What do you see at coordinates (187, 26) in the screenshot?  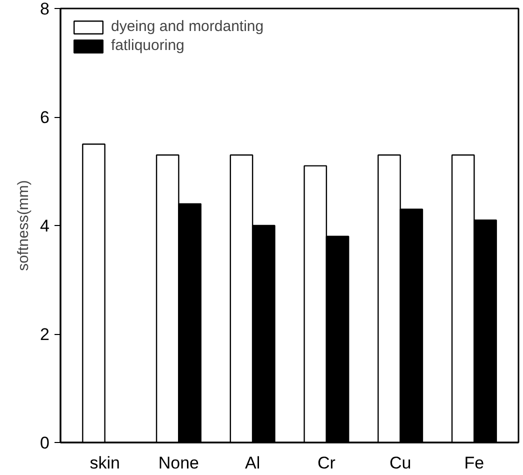 I see `legend-label: dyeing and mordanting` at bounding box center [187, 26].